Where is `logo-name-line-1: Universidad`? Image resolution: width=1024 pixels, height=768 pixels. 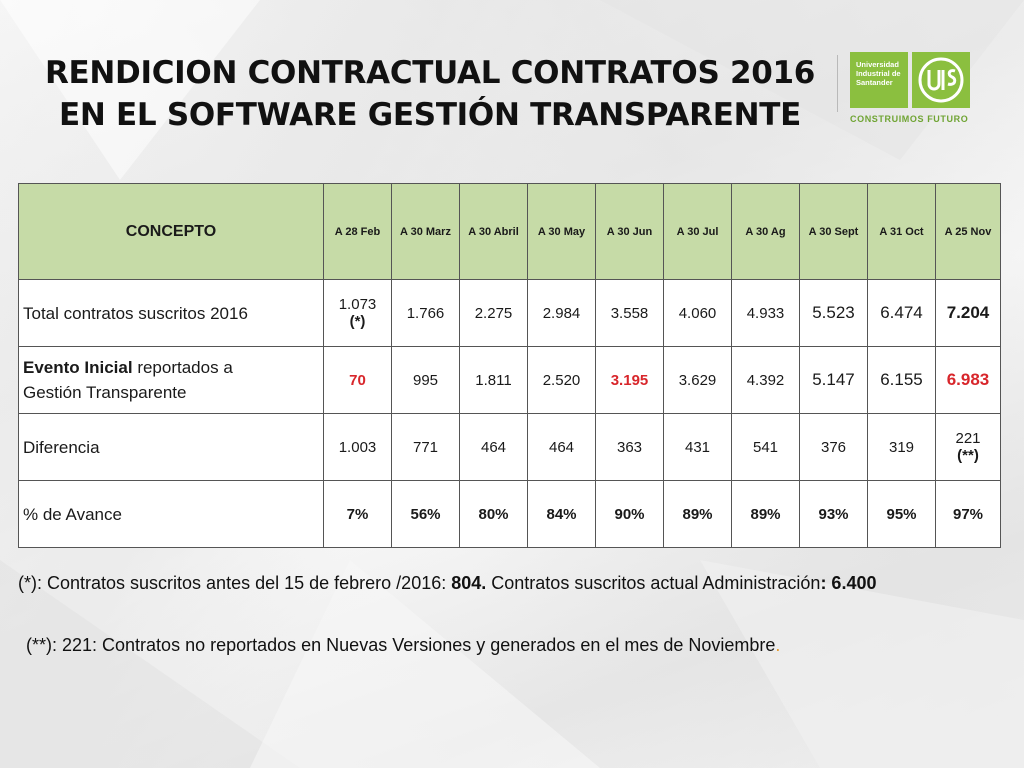
logo-name-line-1: Universidad is located at coordinates (877, 64).